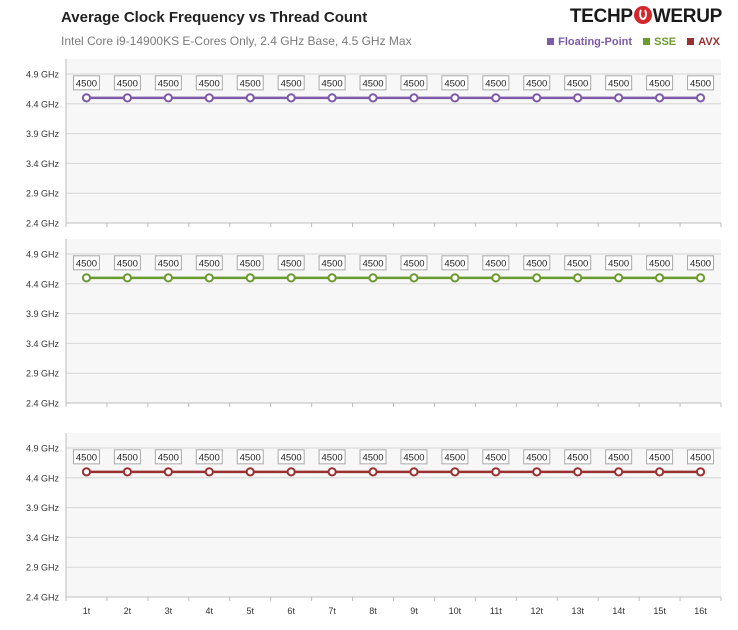 Image resolution: width=738 pixels, height=630 pixels. I want to click on x-tick-label: 9t, so click(414, 611).